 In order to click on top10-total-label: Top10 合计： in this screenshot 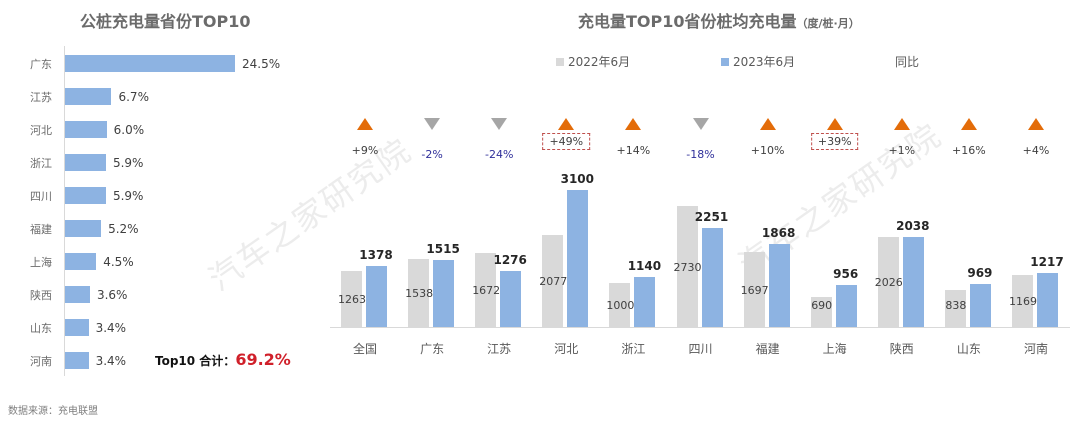, I will do `click(195, 361)`.